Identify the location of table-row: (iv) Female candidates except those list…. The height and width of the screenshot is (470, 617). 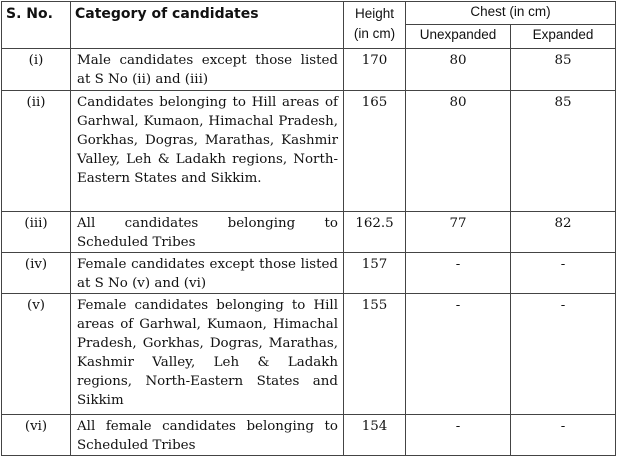
(309, 273).